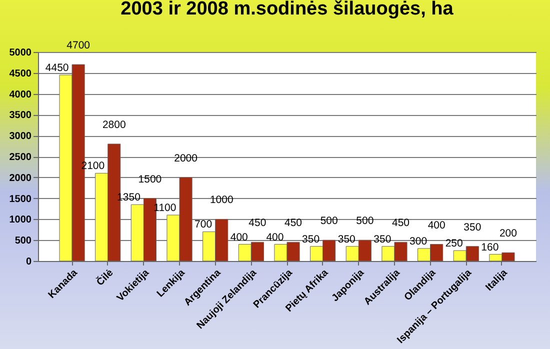  Describe the element at coordinates (490, 247) in the screenshot. I see `data-label: 160` at that location.